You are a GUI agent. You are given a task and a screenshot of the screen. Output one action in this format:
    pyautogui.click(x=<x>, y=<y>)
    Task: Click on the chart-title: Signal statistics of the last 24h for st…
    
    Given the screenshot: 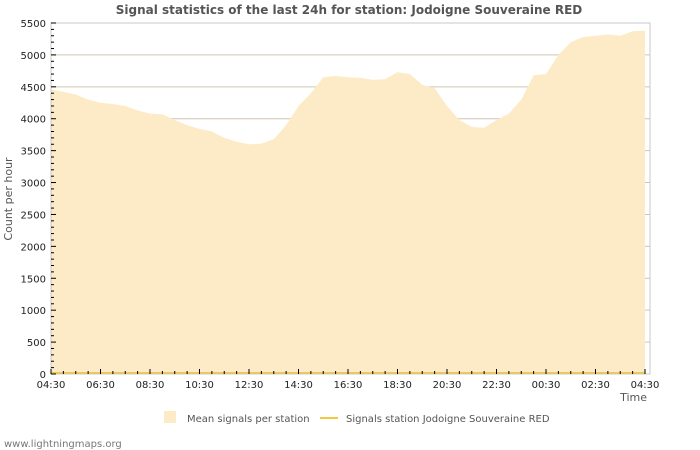 What is the action you would take?
    pyautogui.click(x=349, y=10)
    